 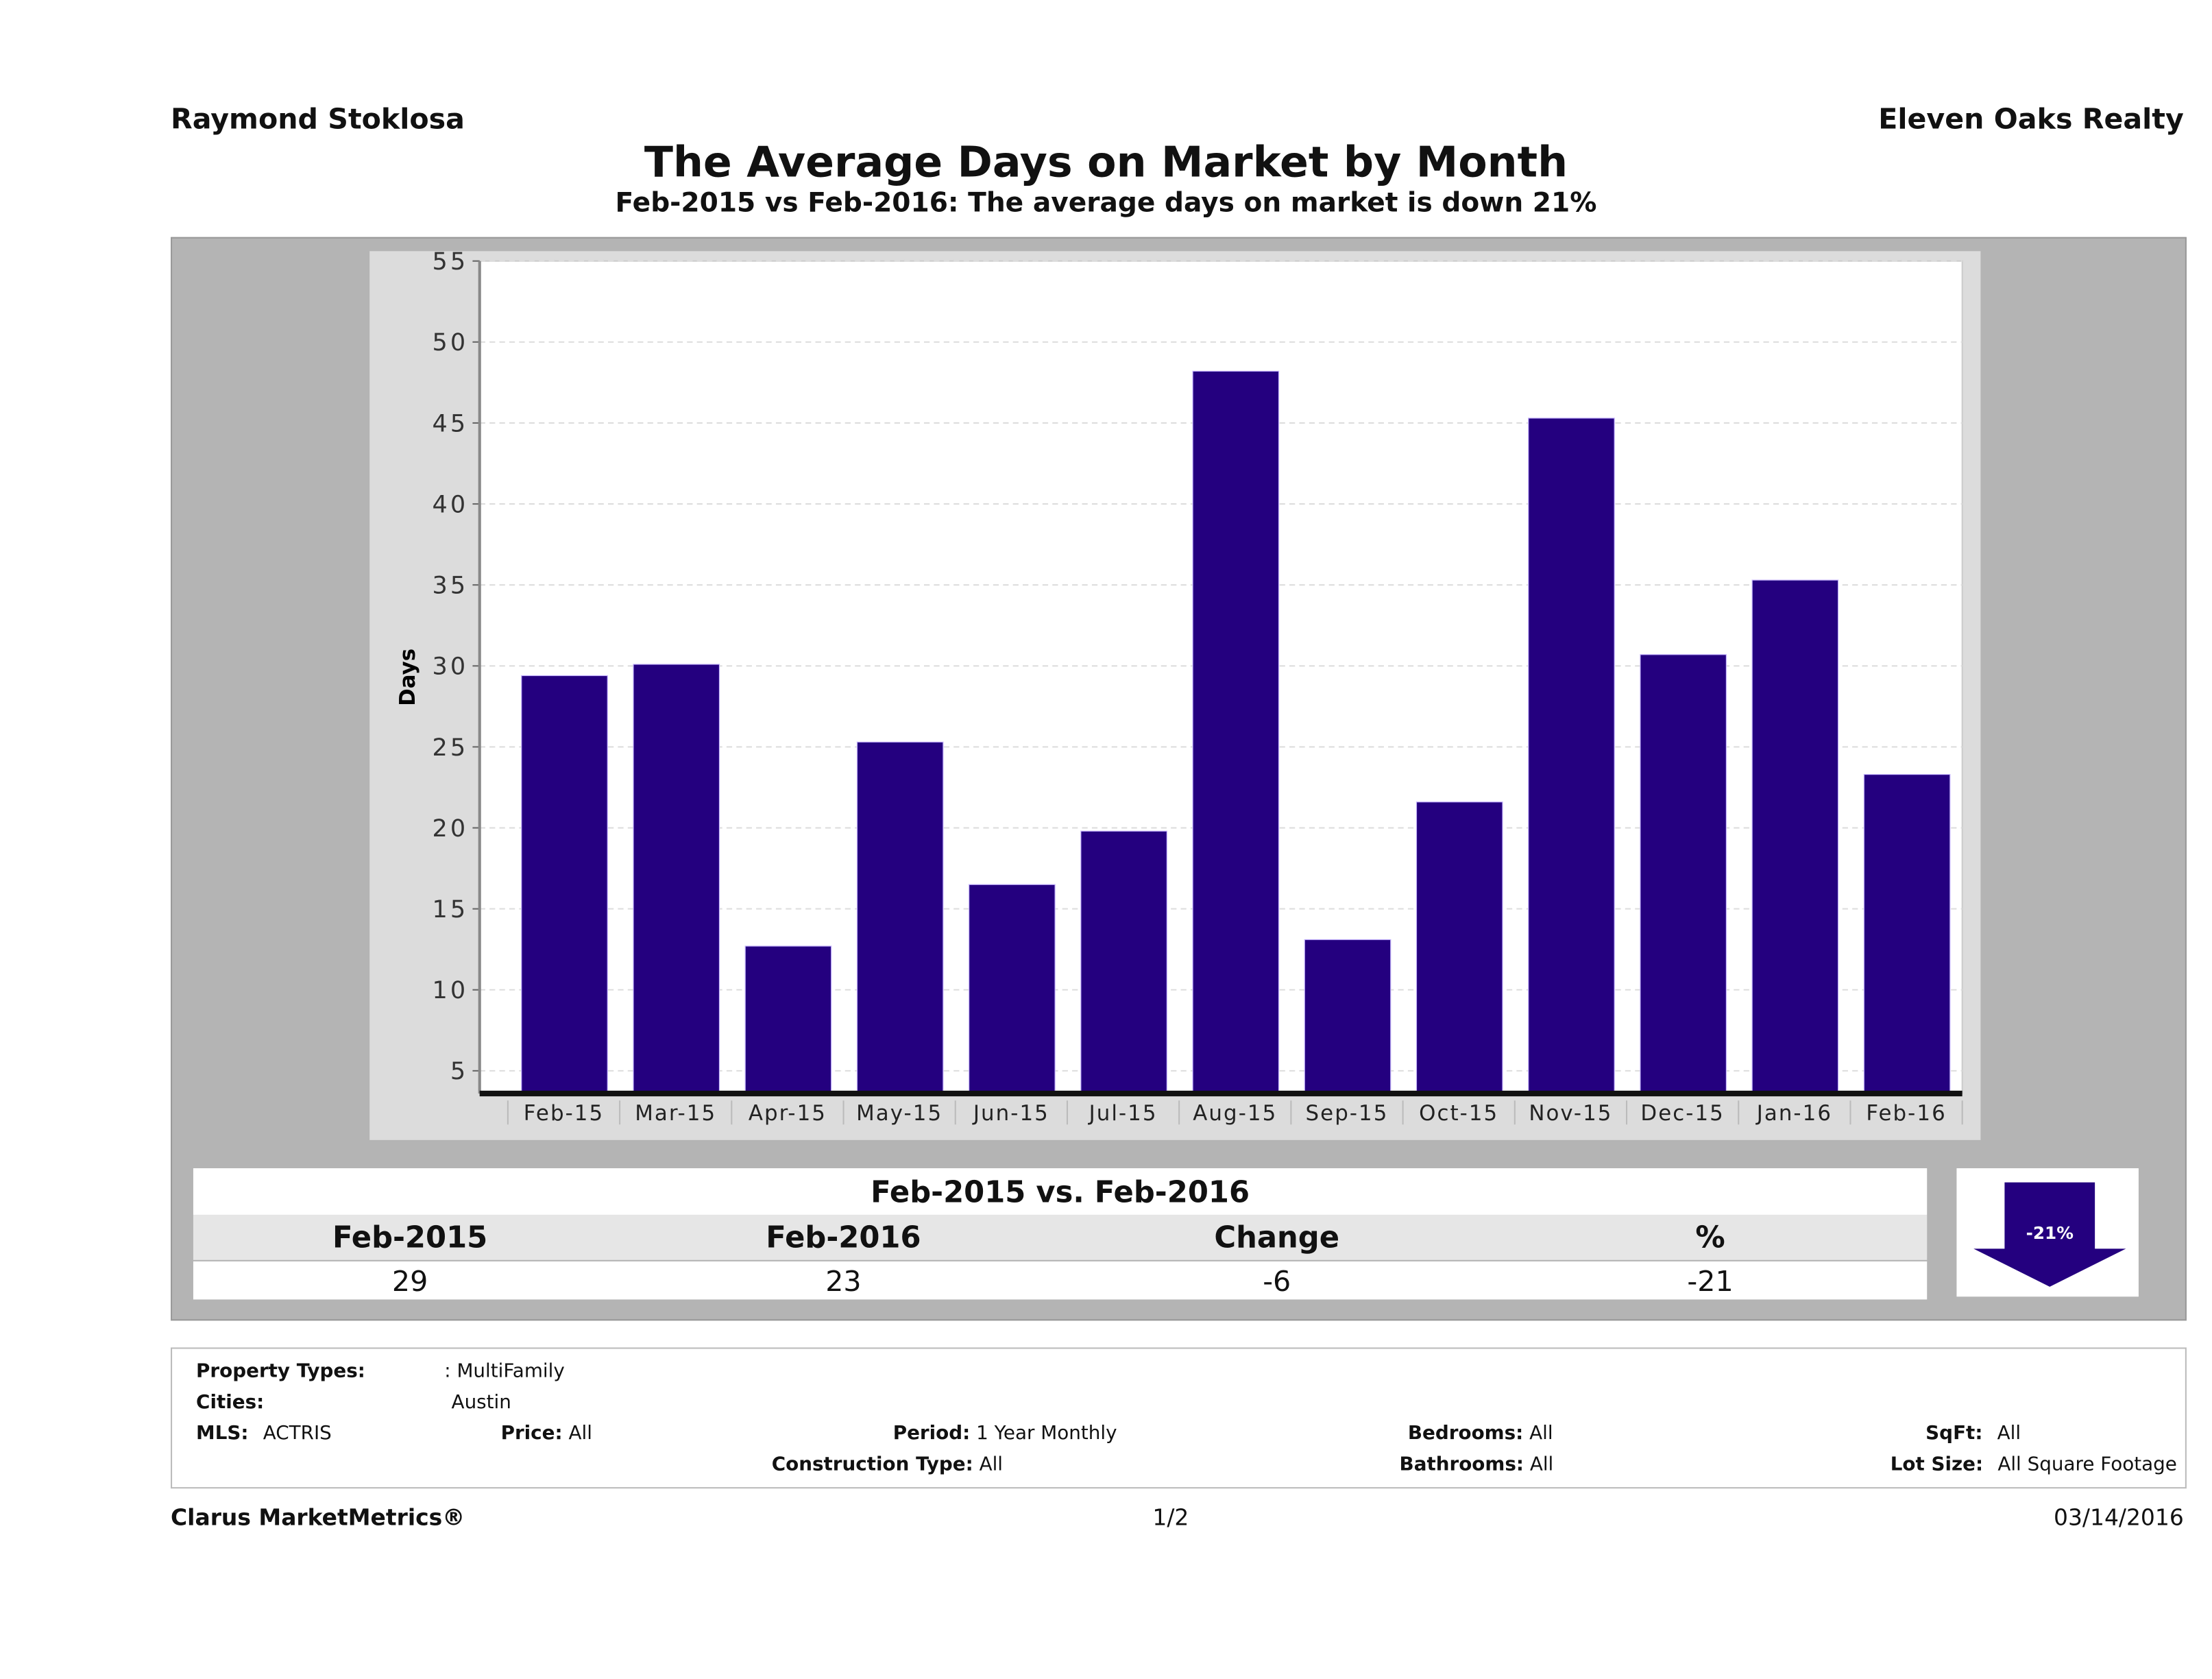 I want to click on y-tick-label: 45, so click(x=451, y=423).